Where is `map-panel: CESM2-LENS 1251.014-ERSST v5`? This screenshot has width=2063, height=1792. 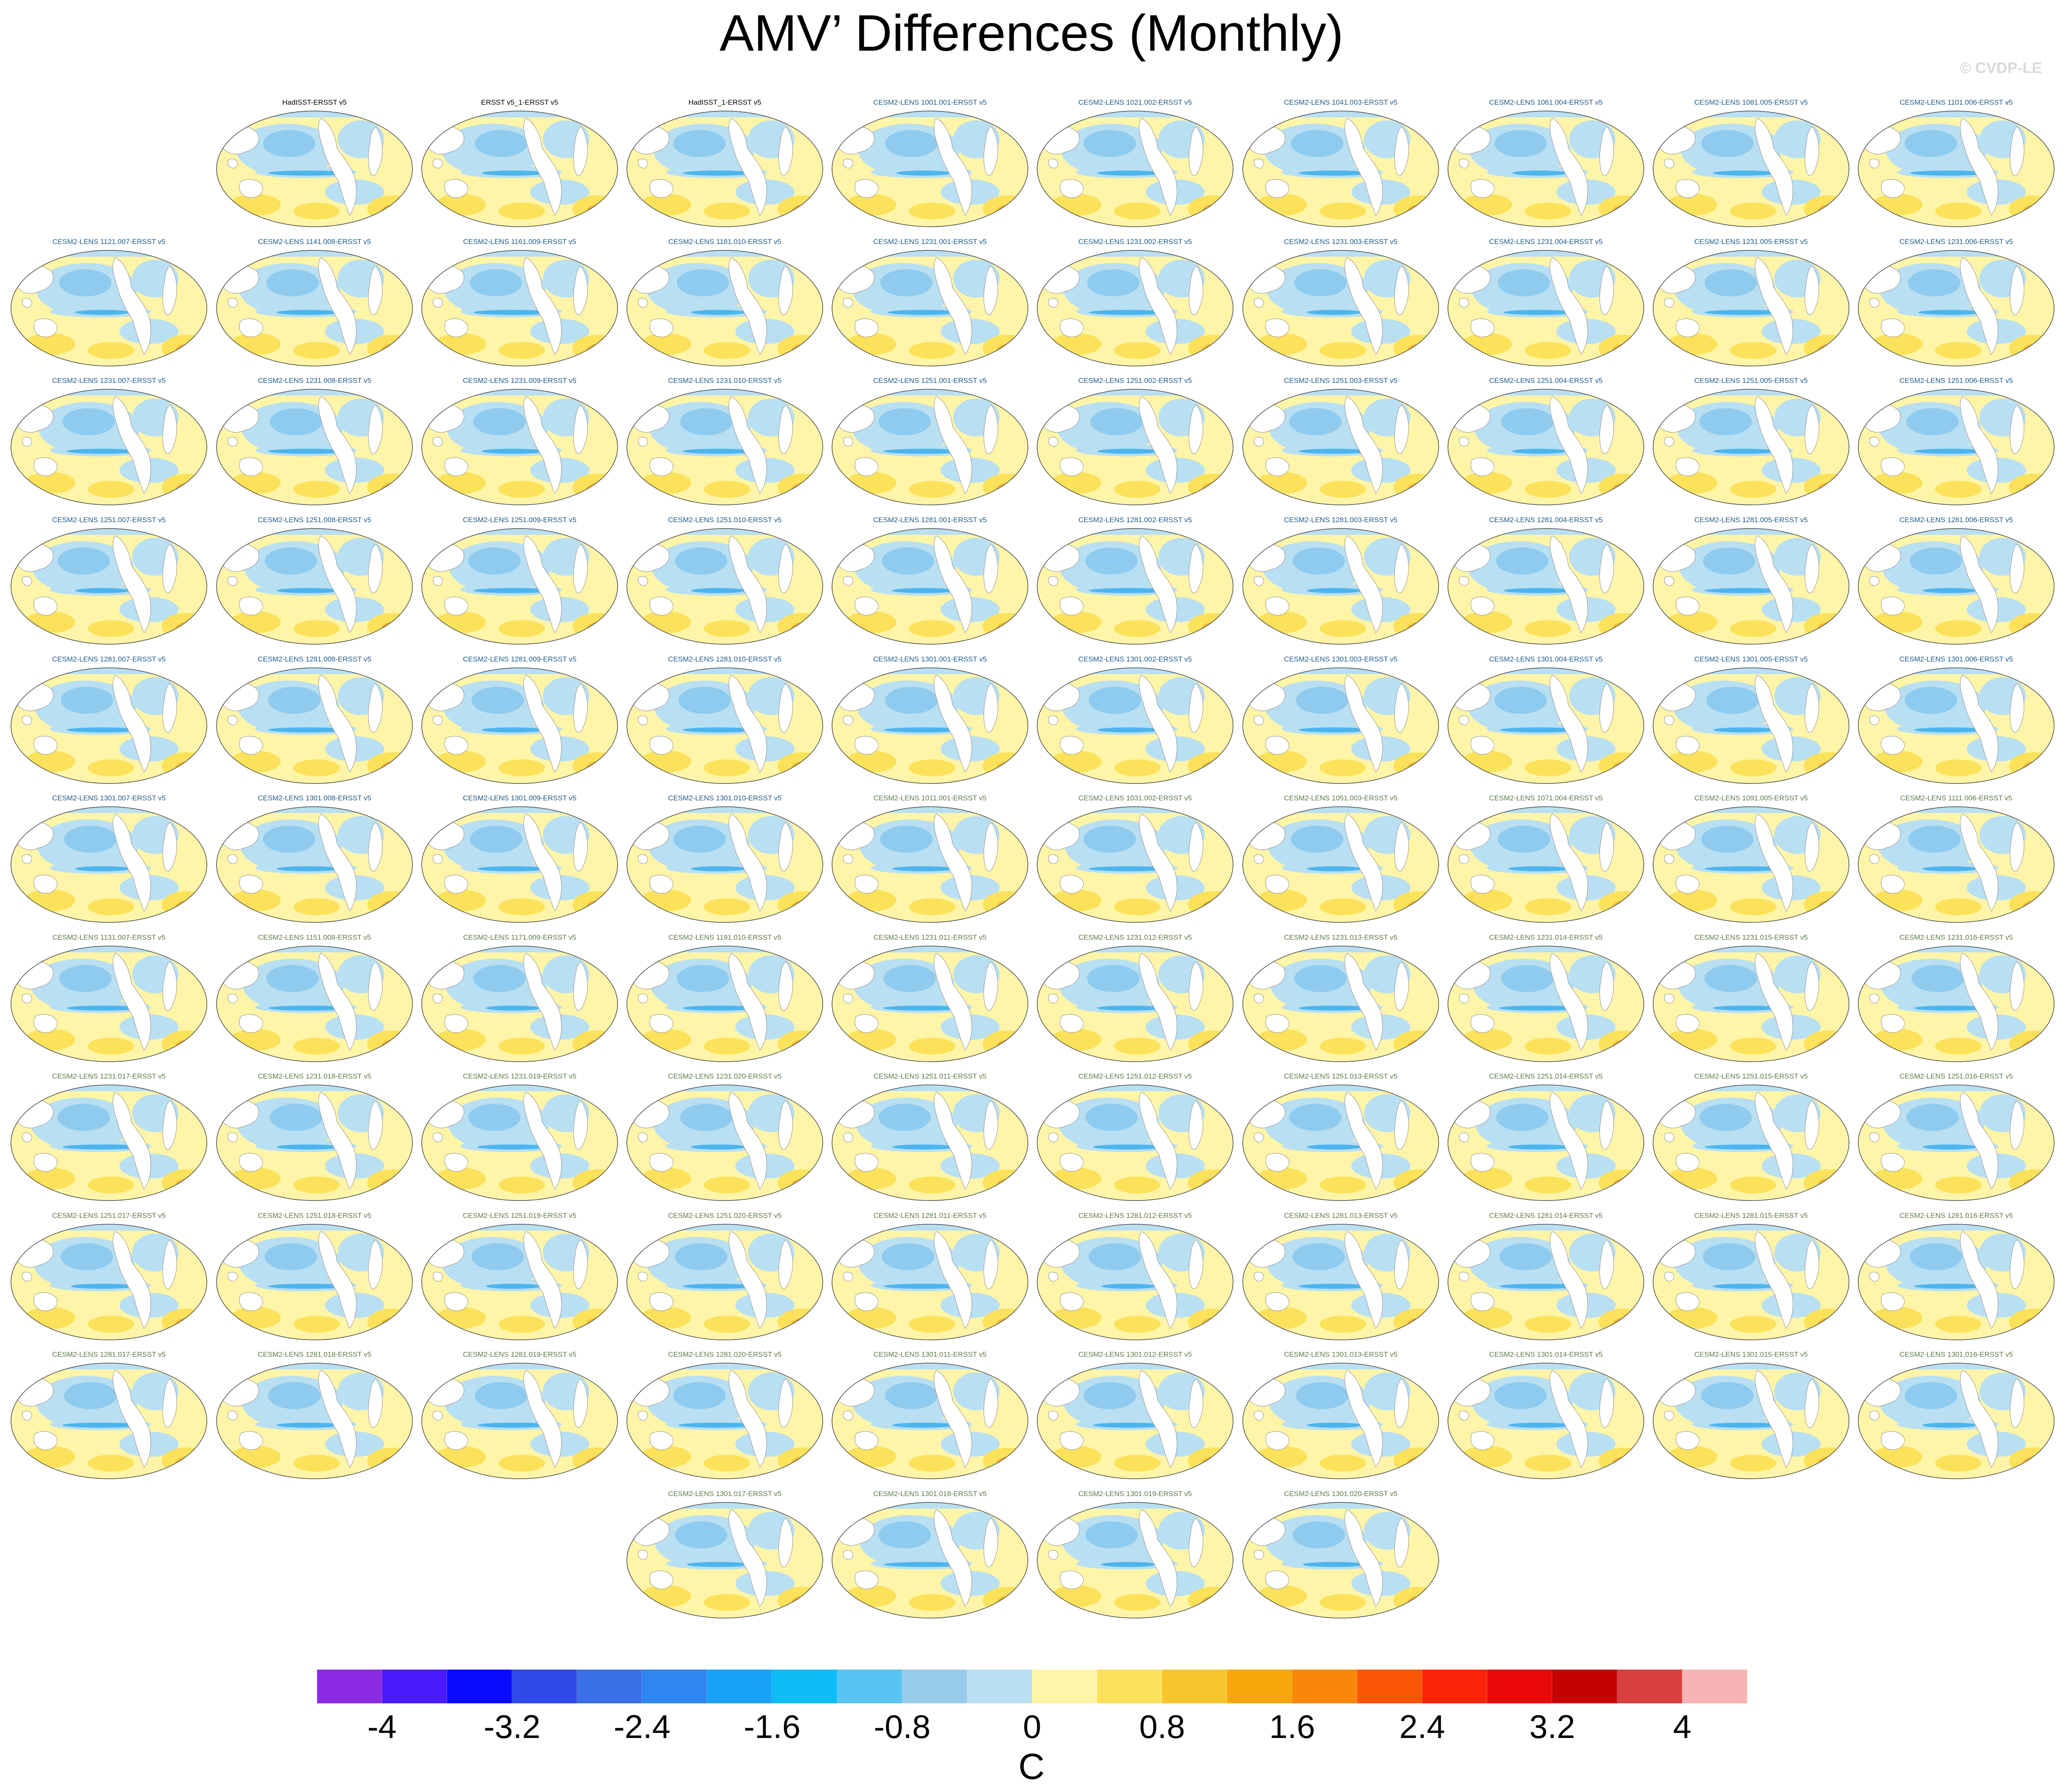 map-panel: CESM2-LENS 1251.014-ERSST v5 is located at coordinates (1545, 1139).